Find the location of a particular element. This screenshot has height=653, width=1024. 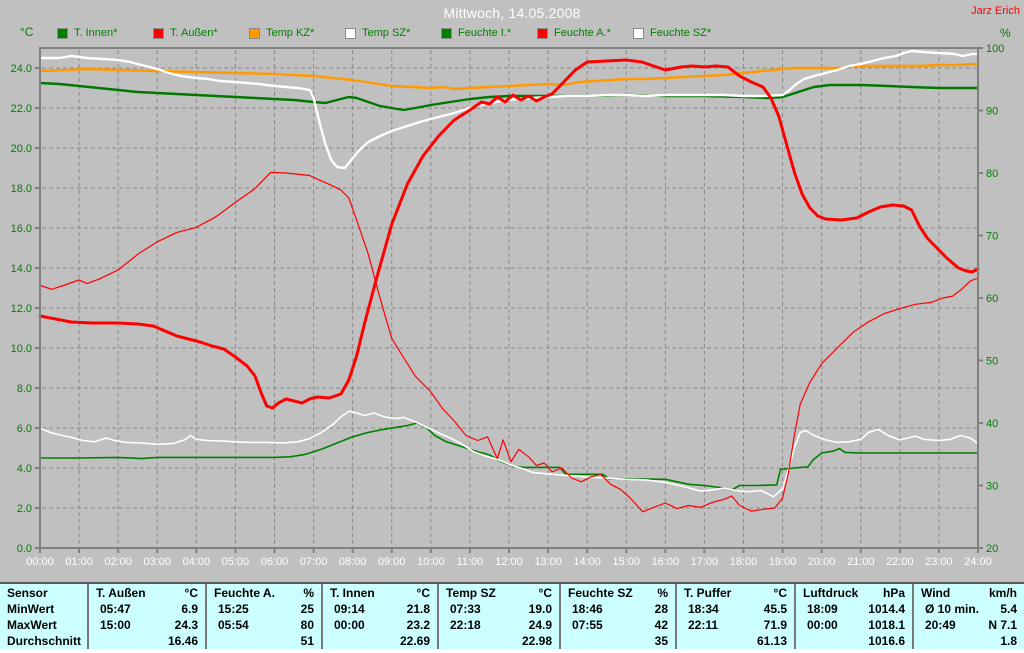

x-axis-label: 21:00 is located at coordinates (861, 562).